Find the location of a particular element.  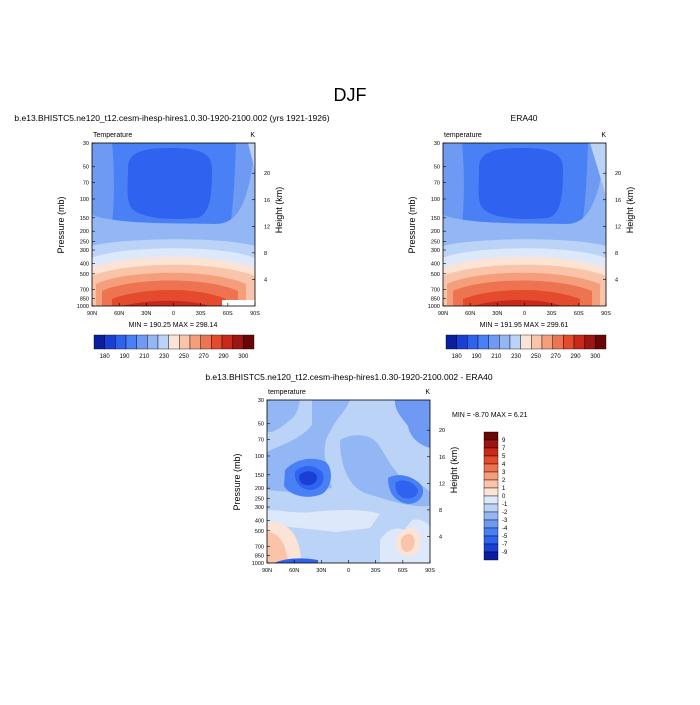

colorbar-label: 270 is located at coordinates (556, 357).